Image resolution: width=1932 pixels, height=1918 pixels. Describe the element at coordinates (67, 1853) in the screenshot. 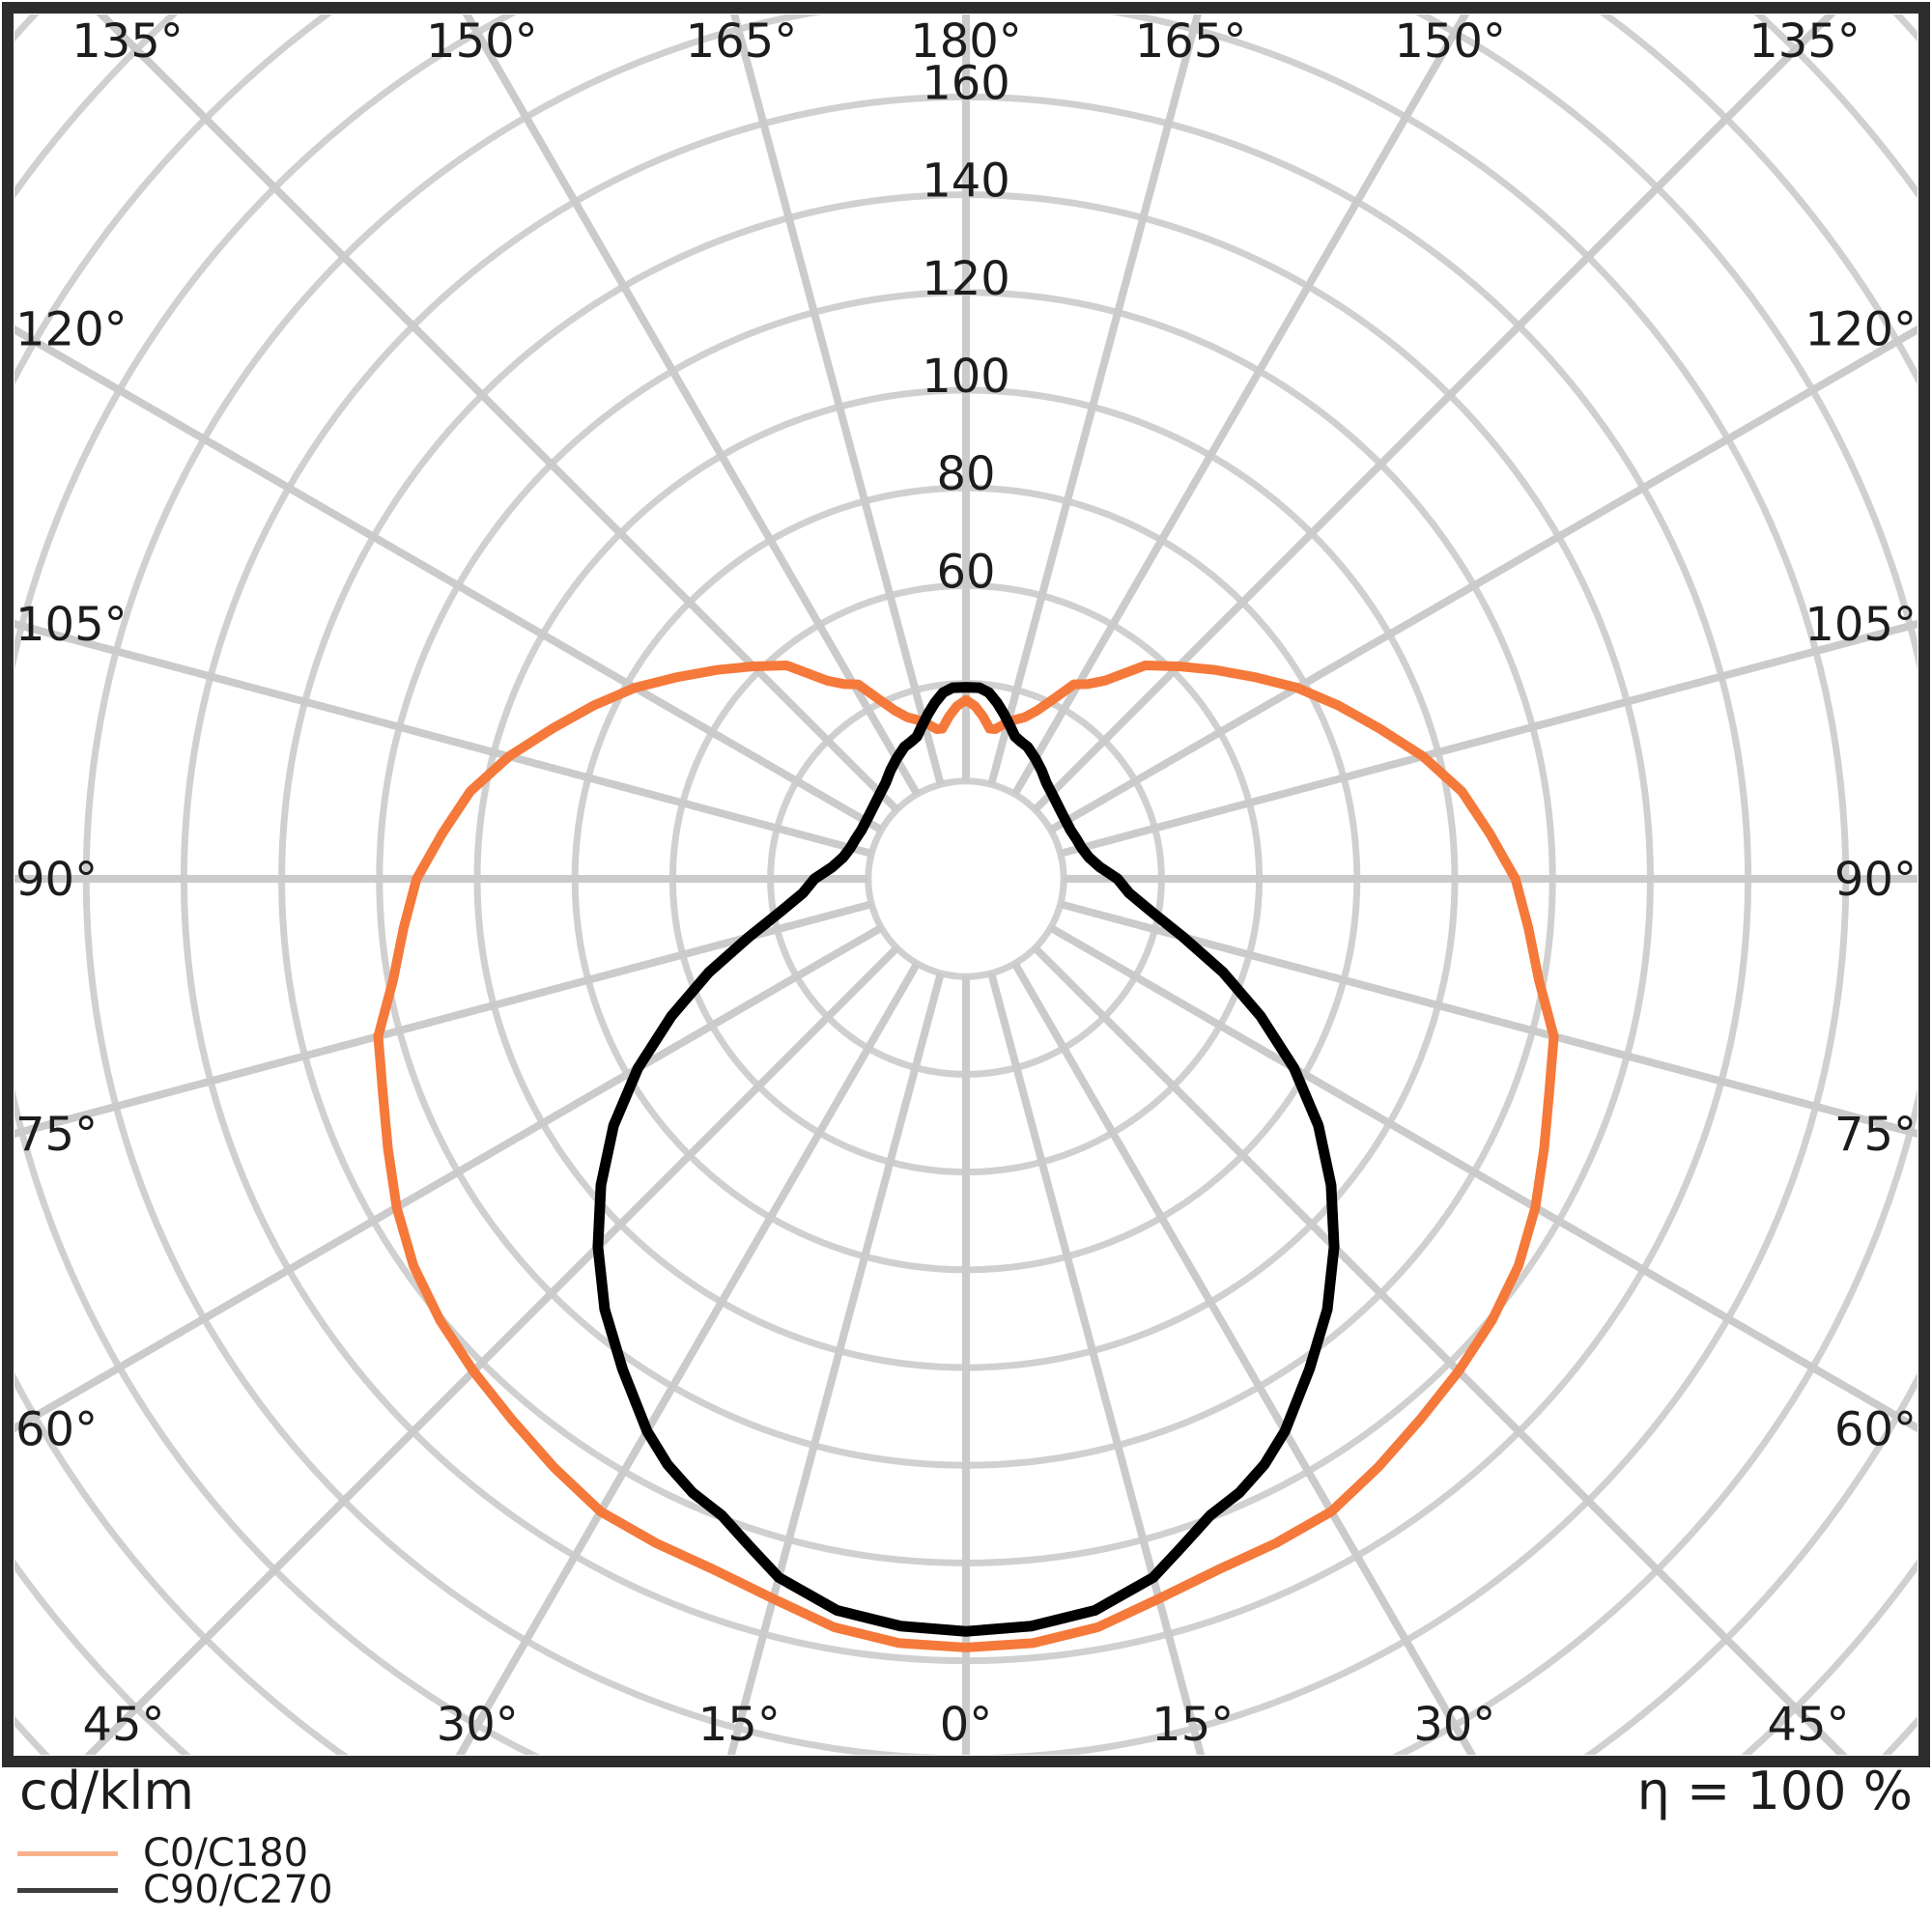

I see `legend-swatch-c0-c180` at that location.